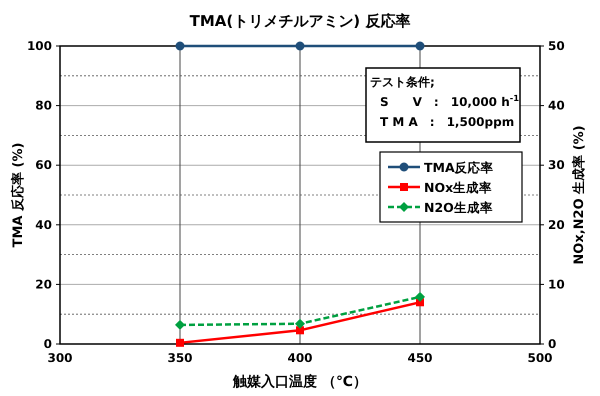 The image size is (600, 396). I want to click on y2-axis-title: NOx,N2O 生成率 (%), so click(579, 195).